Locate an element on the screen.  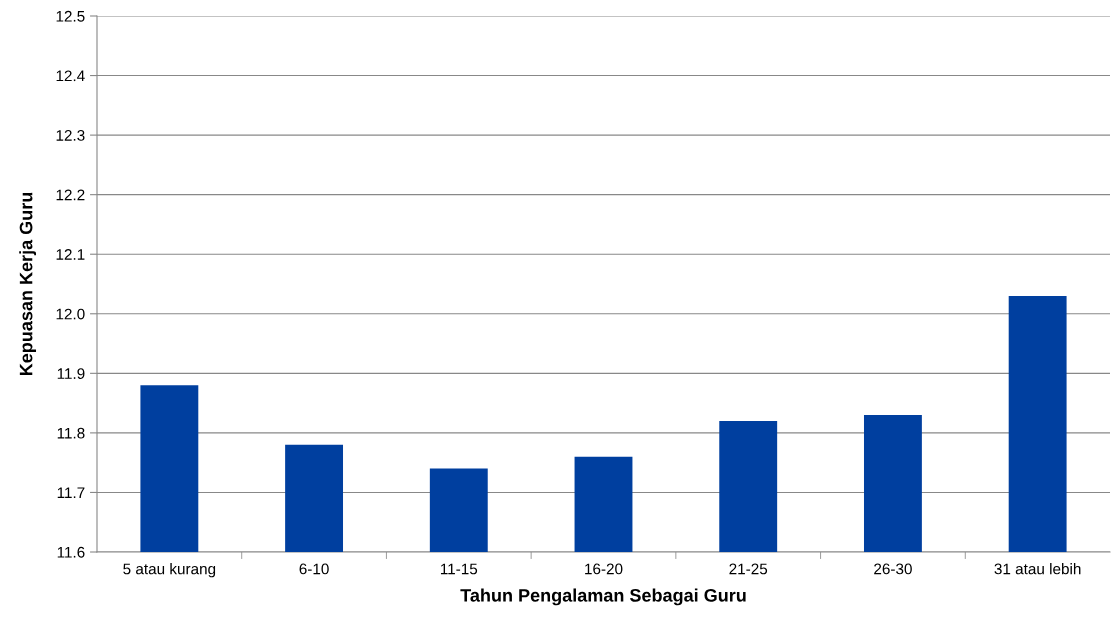
x-tick-label: 16-20 is located at coordinates (604, 569).